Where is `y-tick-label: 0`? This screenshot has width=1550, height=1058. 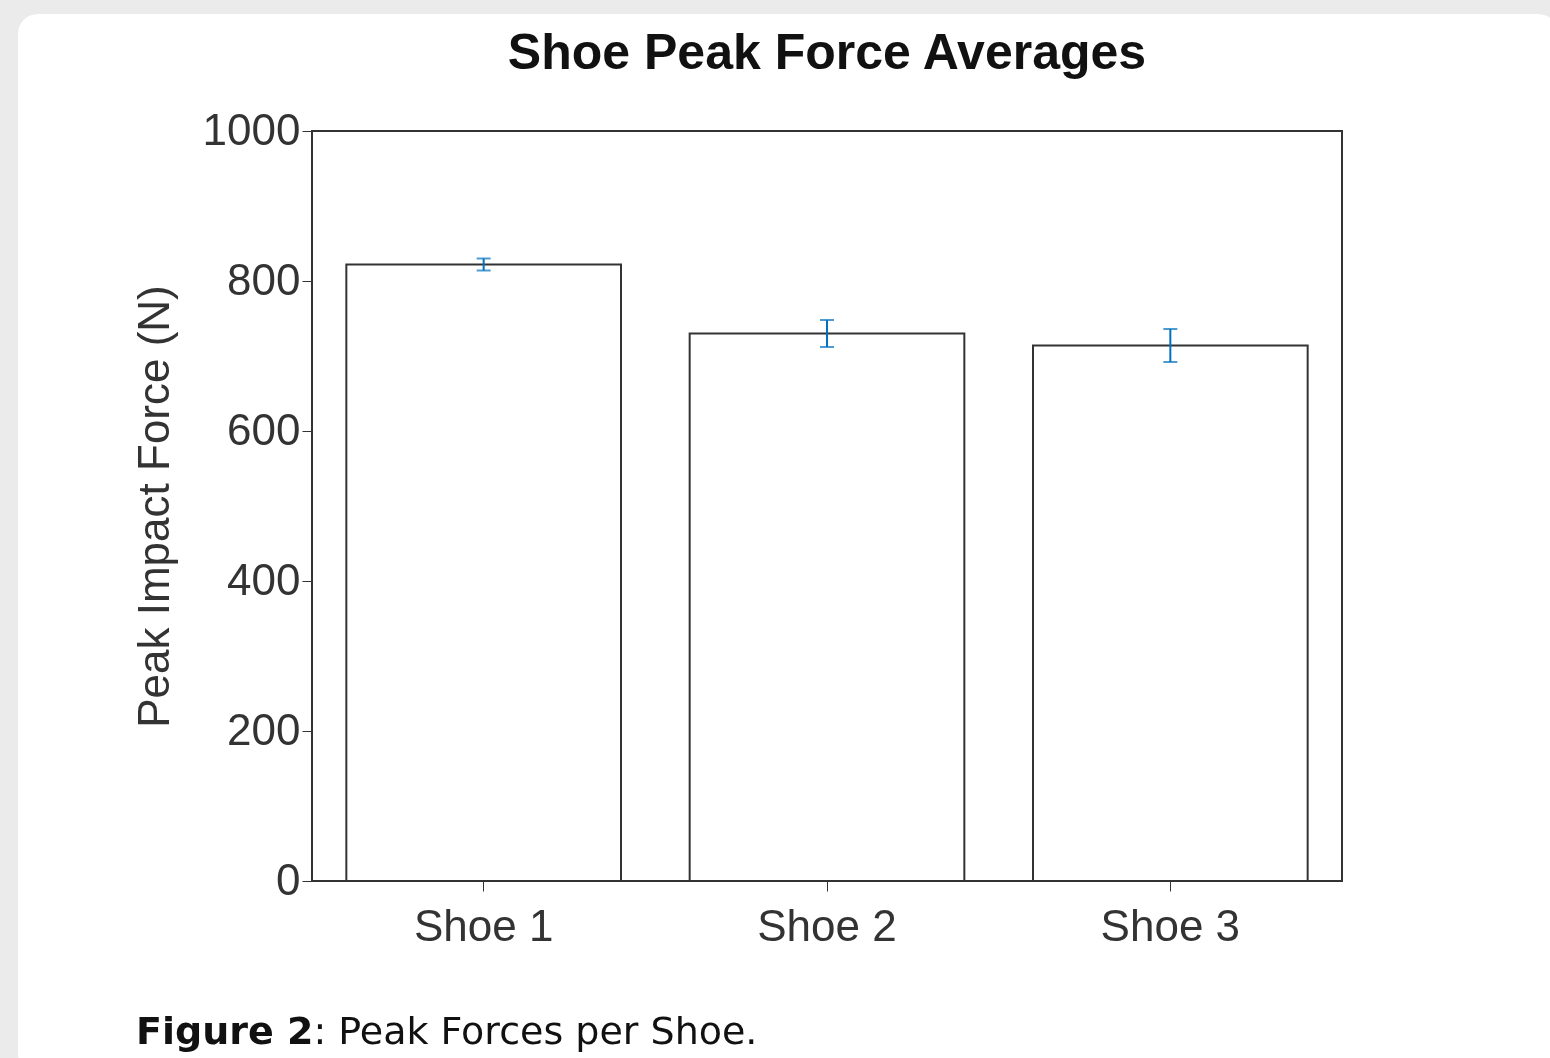 y-tick-label: 0 is located at coordinates (288, 879).